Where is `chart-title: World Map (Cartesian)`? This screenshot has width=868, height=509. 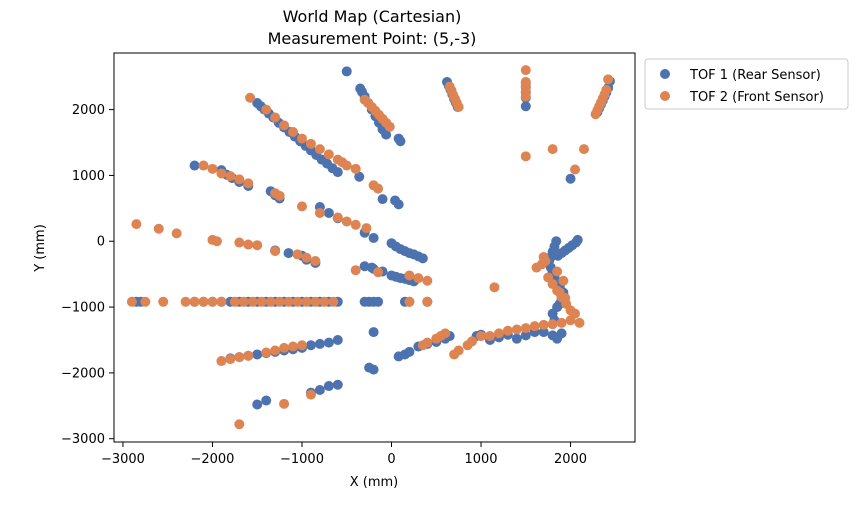 chart-title: World Map (Cartesian) is located at coordinates (372, 16).